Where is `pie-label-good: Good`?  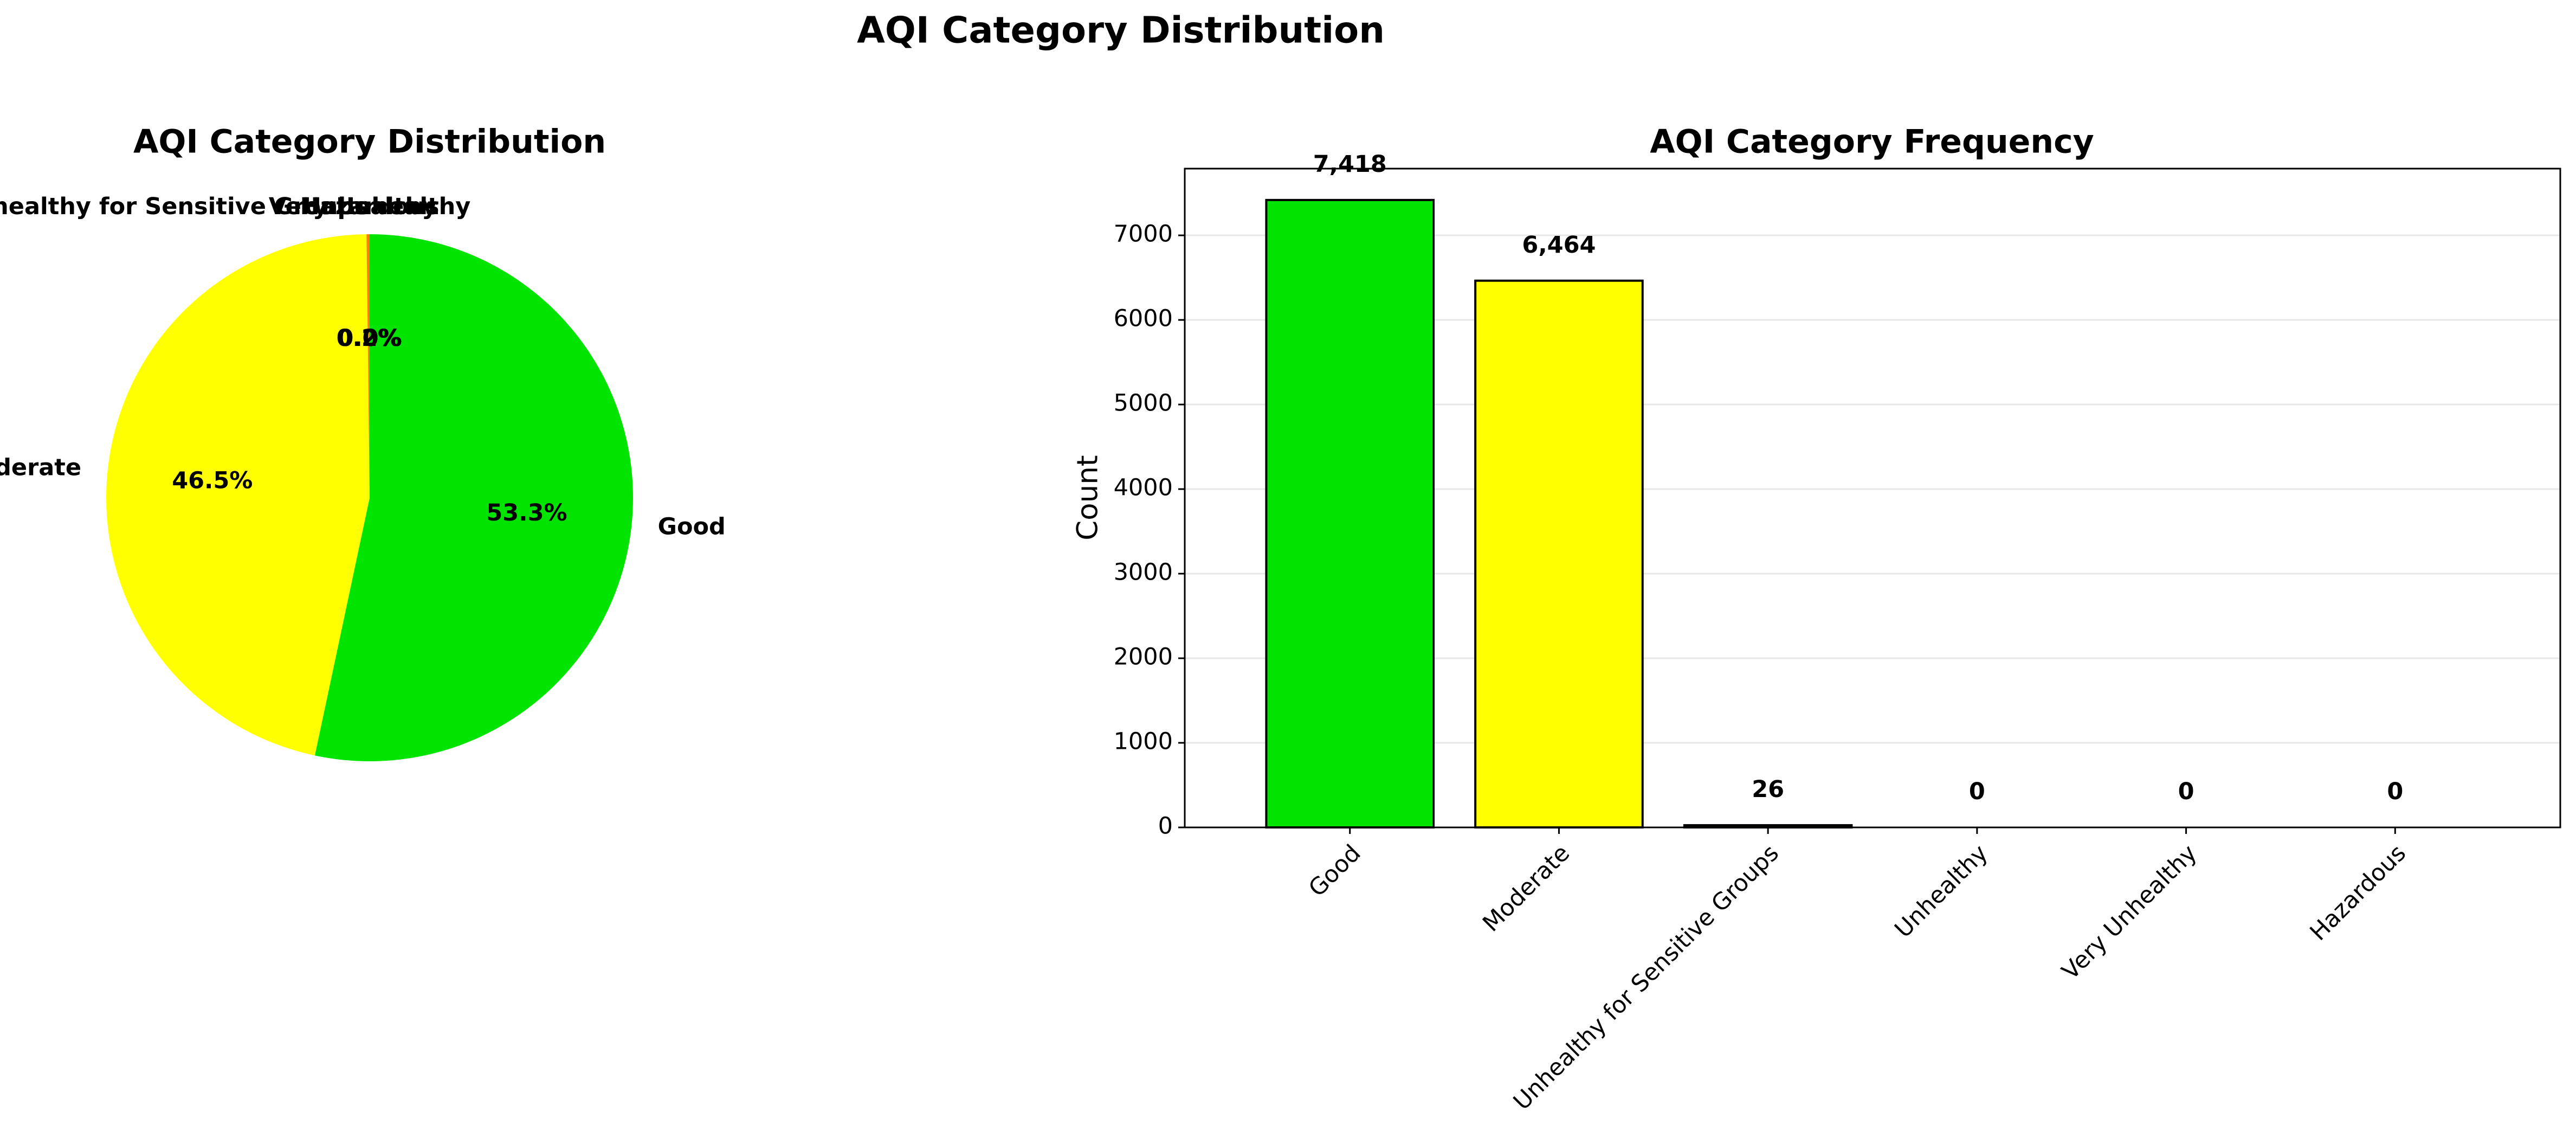
pie-label-good: Good is located at coordinates (692, 526).